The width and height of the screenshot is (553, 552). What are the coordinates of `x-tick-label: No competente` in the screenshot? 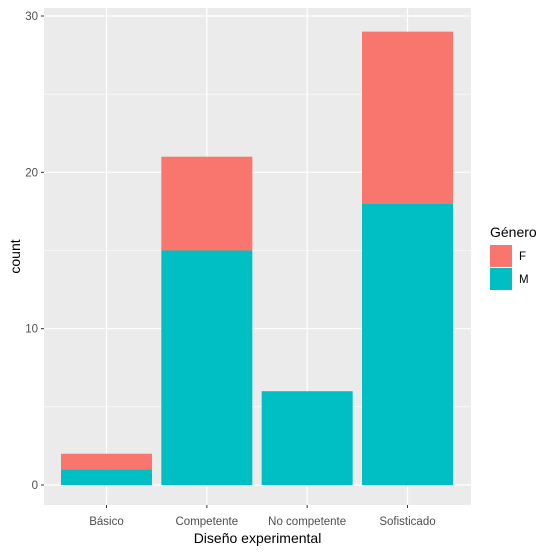 It's located at (307, 522).